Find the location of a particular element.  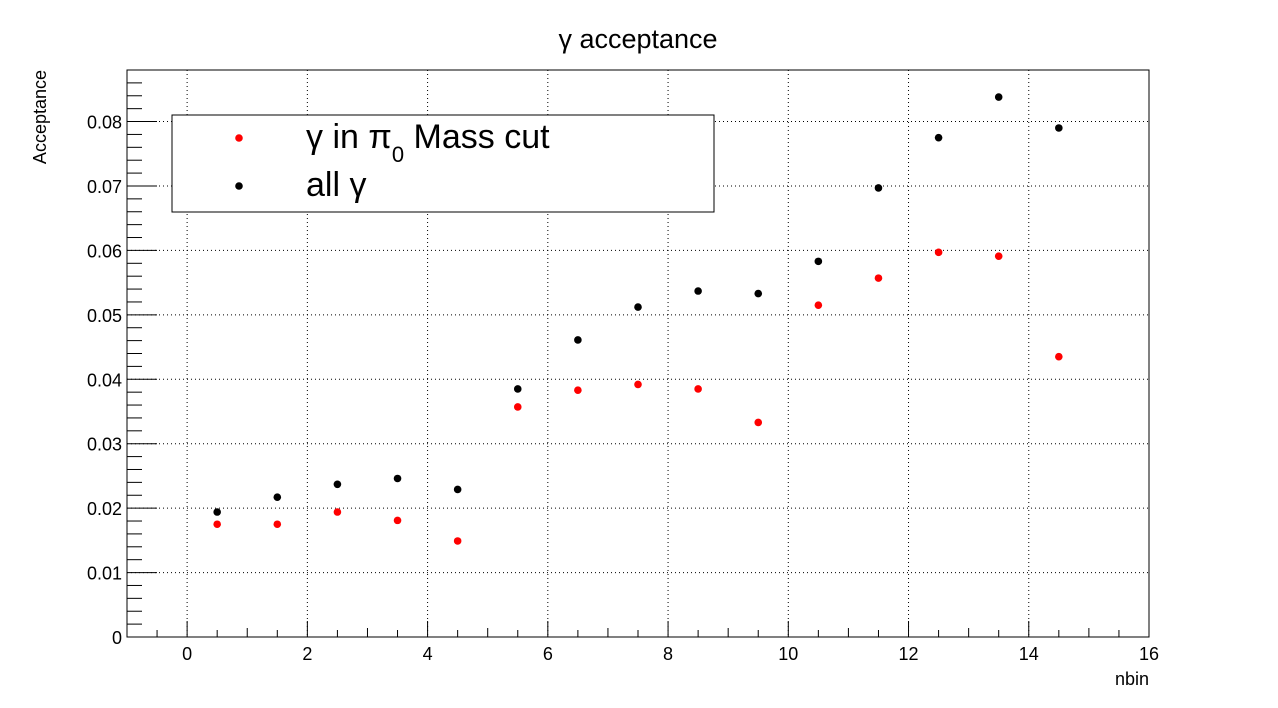

x-tick-label: 6 is located at coordinates (548, 654).